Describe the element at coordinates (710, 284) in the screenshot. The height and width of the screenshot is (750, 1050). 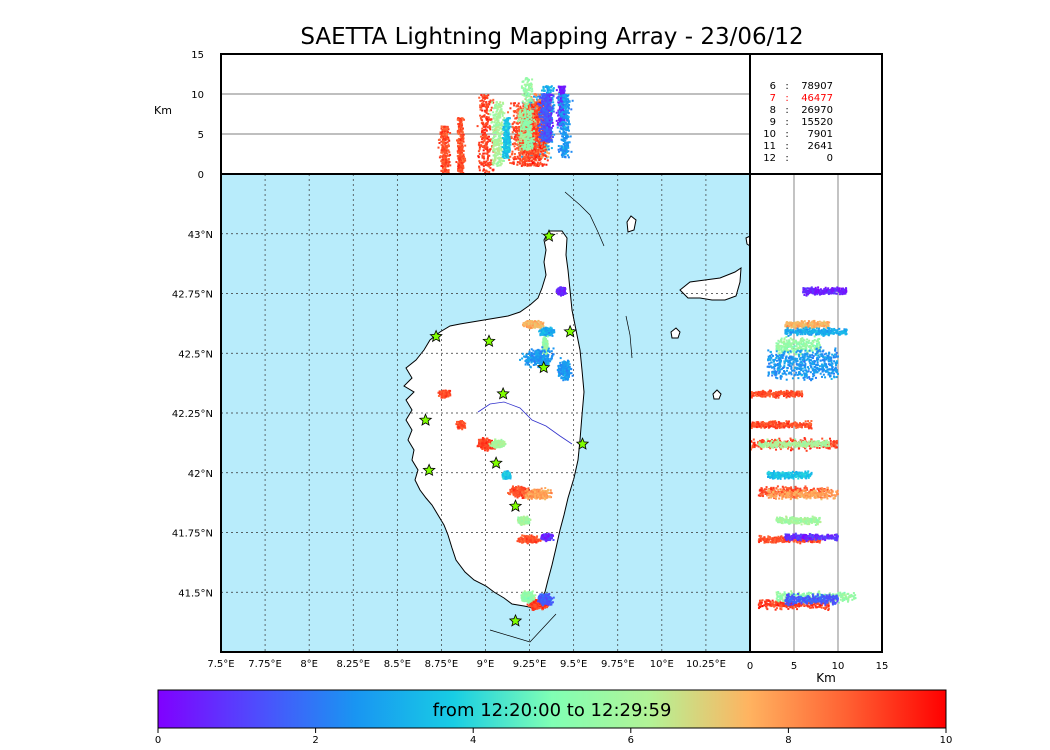
I see `elba-land` at that location.